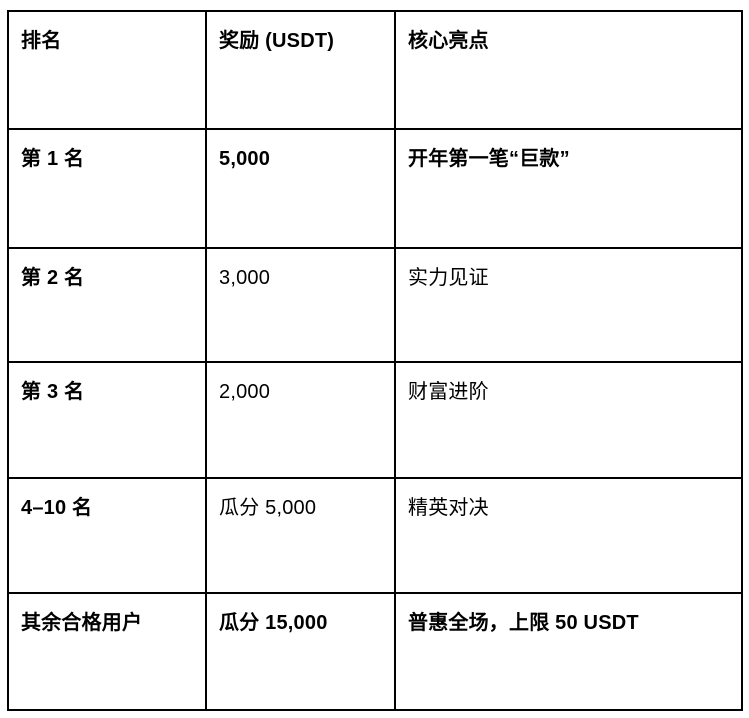 The image size is (749, 718). Describe the element at coordinates (107, 188) in the screenshot. I see `cell-rank: 第 1 名` at that location.